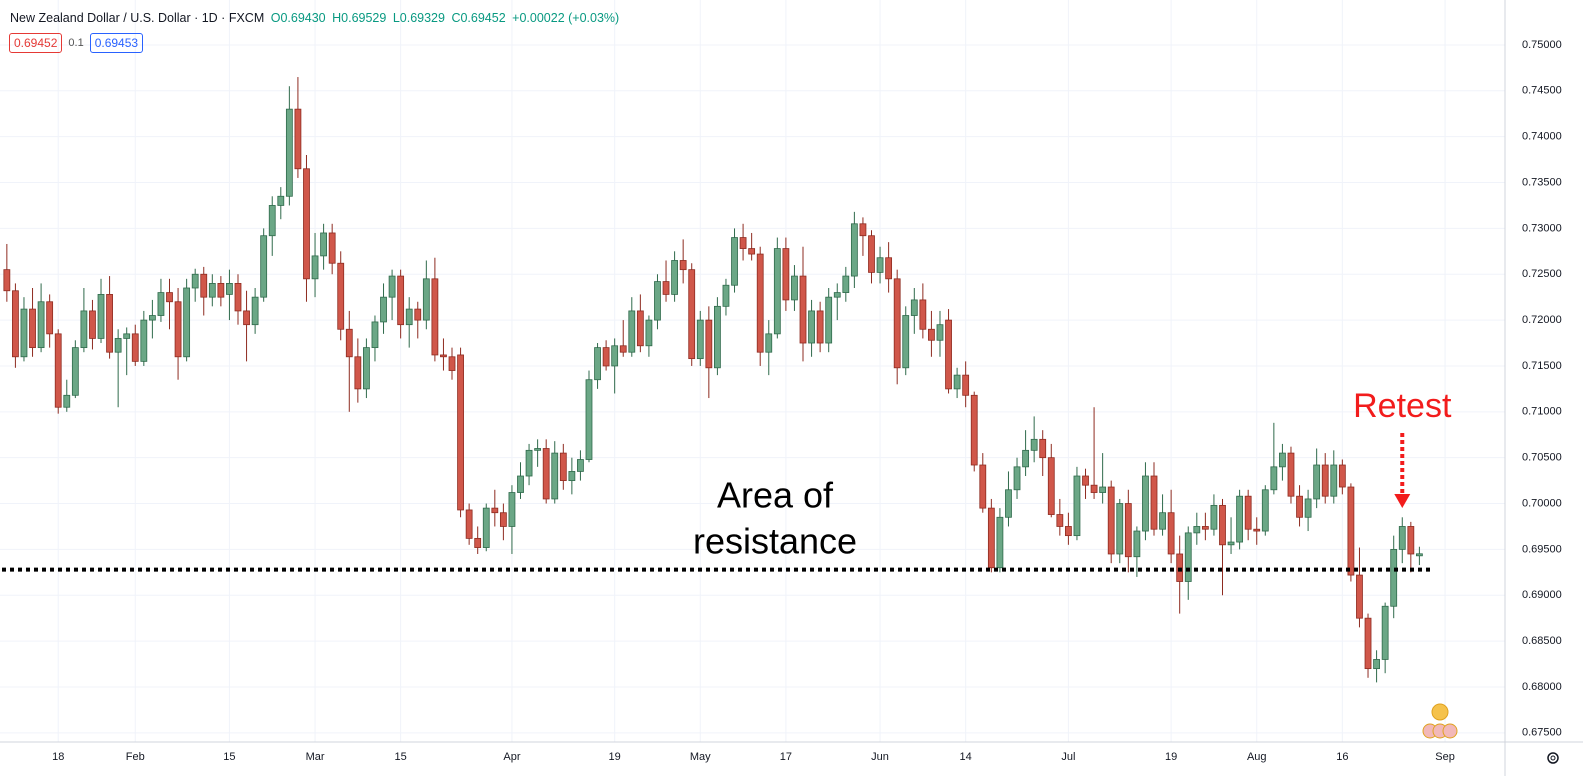 This screenshot has height=776, width=1583. What do you see at coordinates (1068, 757) in the screenshot?
I see `x-tick-label: Jul` at bounding box center [1068, 757].